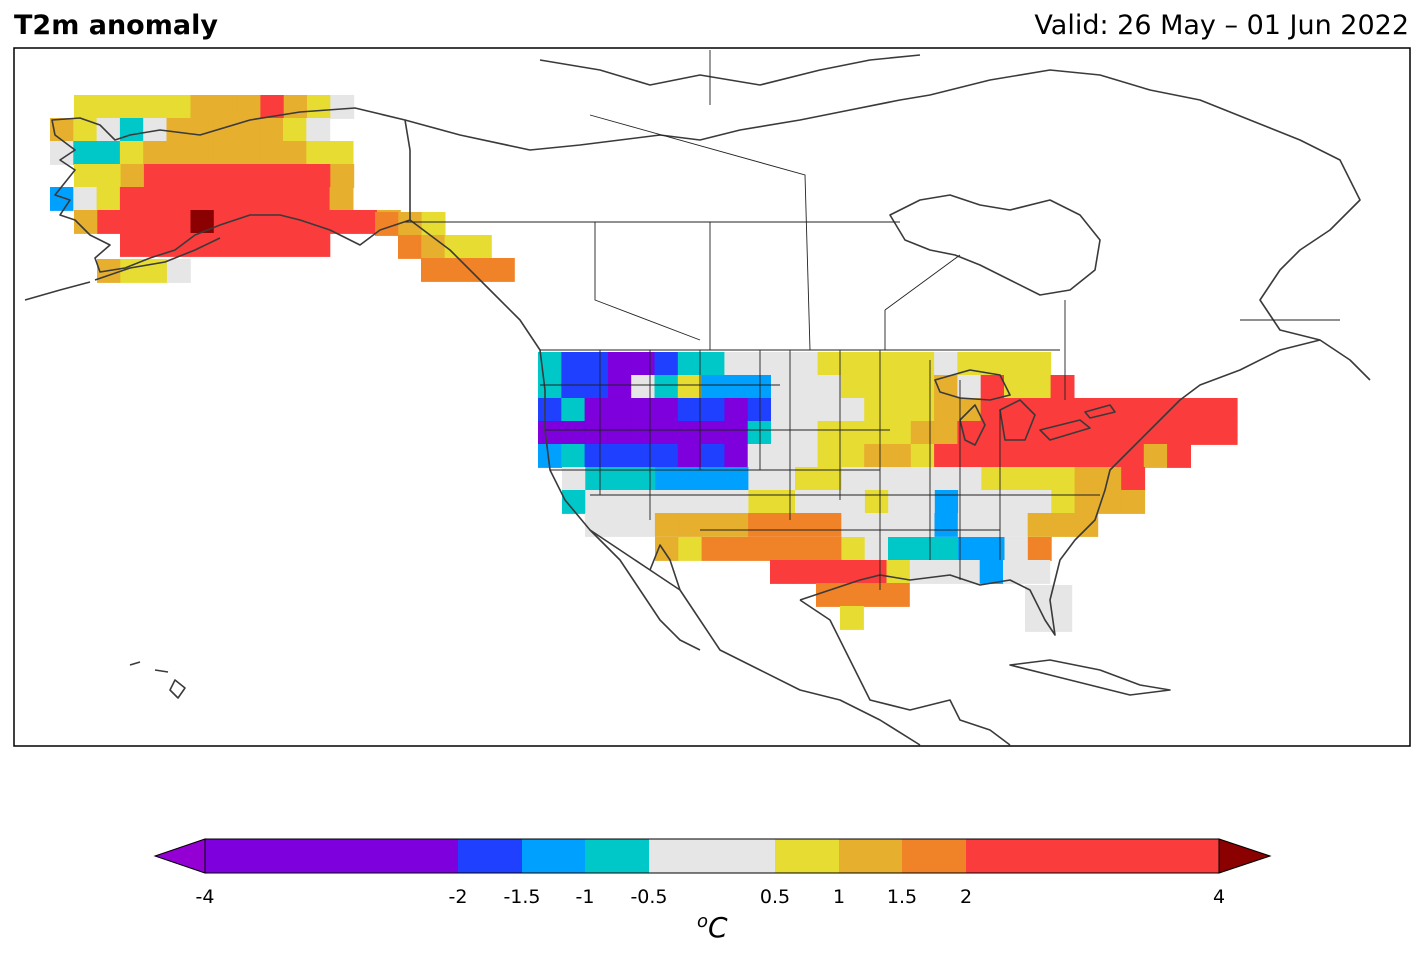 This screenshot has width=1425, height=959. What do you see at coordinates (966, 897) in the screenshot?
I see `colorbar-tick-label: 2` at bounding box center [966, 897].